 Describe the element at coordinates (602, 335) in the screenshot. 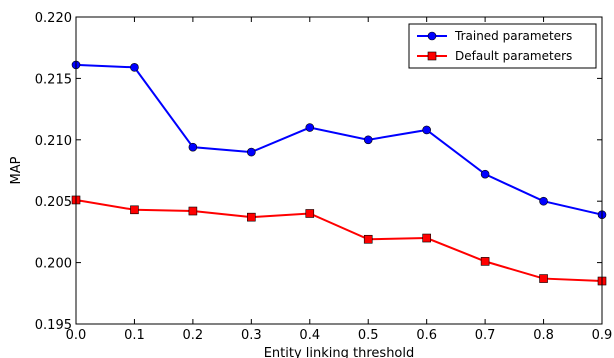

I see `x-tick-label: 0.9` at that location.